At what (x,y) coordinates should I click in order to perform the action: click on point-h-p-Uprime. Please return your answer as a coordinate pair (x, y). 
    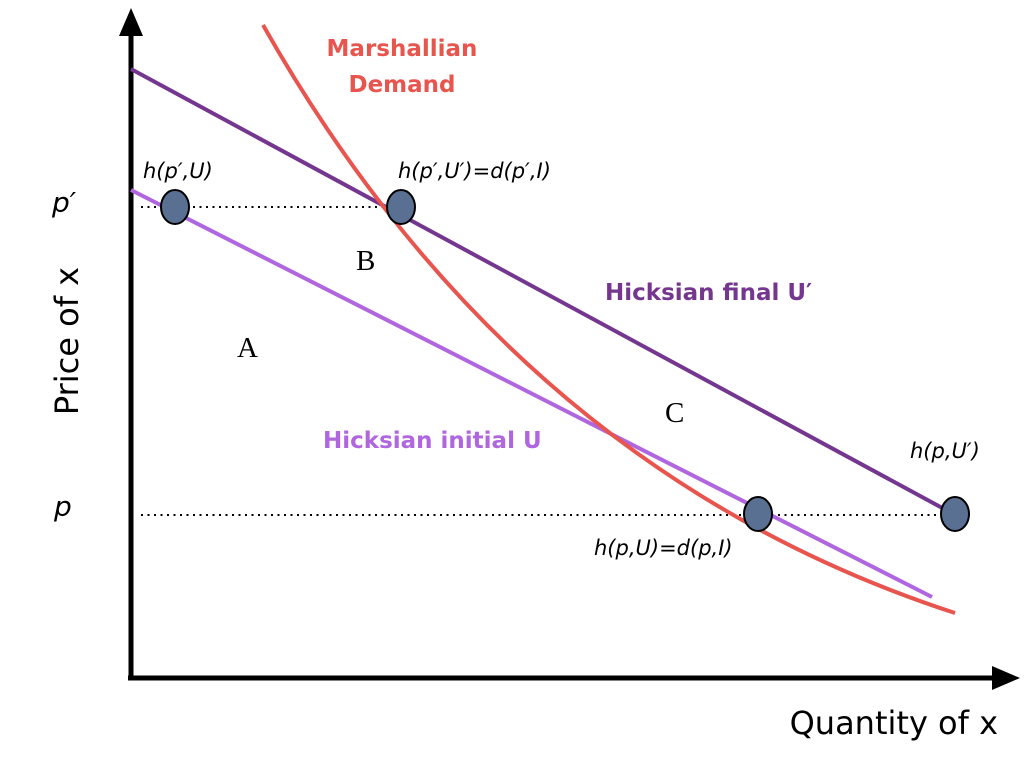
    Looking at the image, I should click on (955, 514).